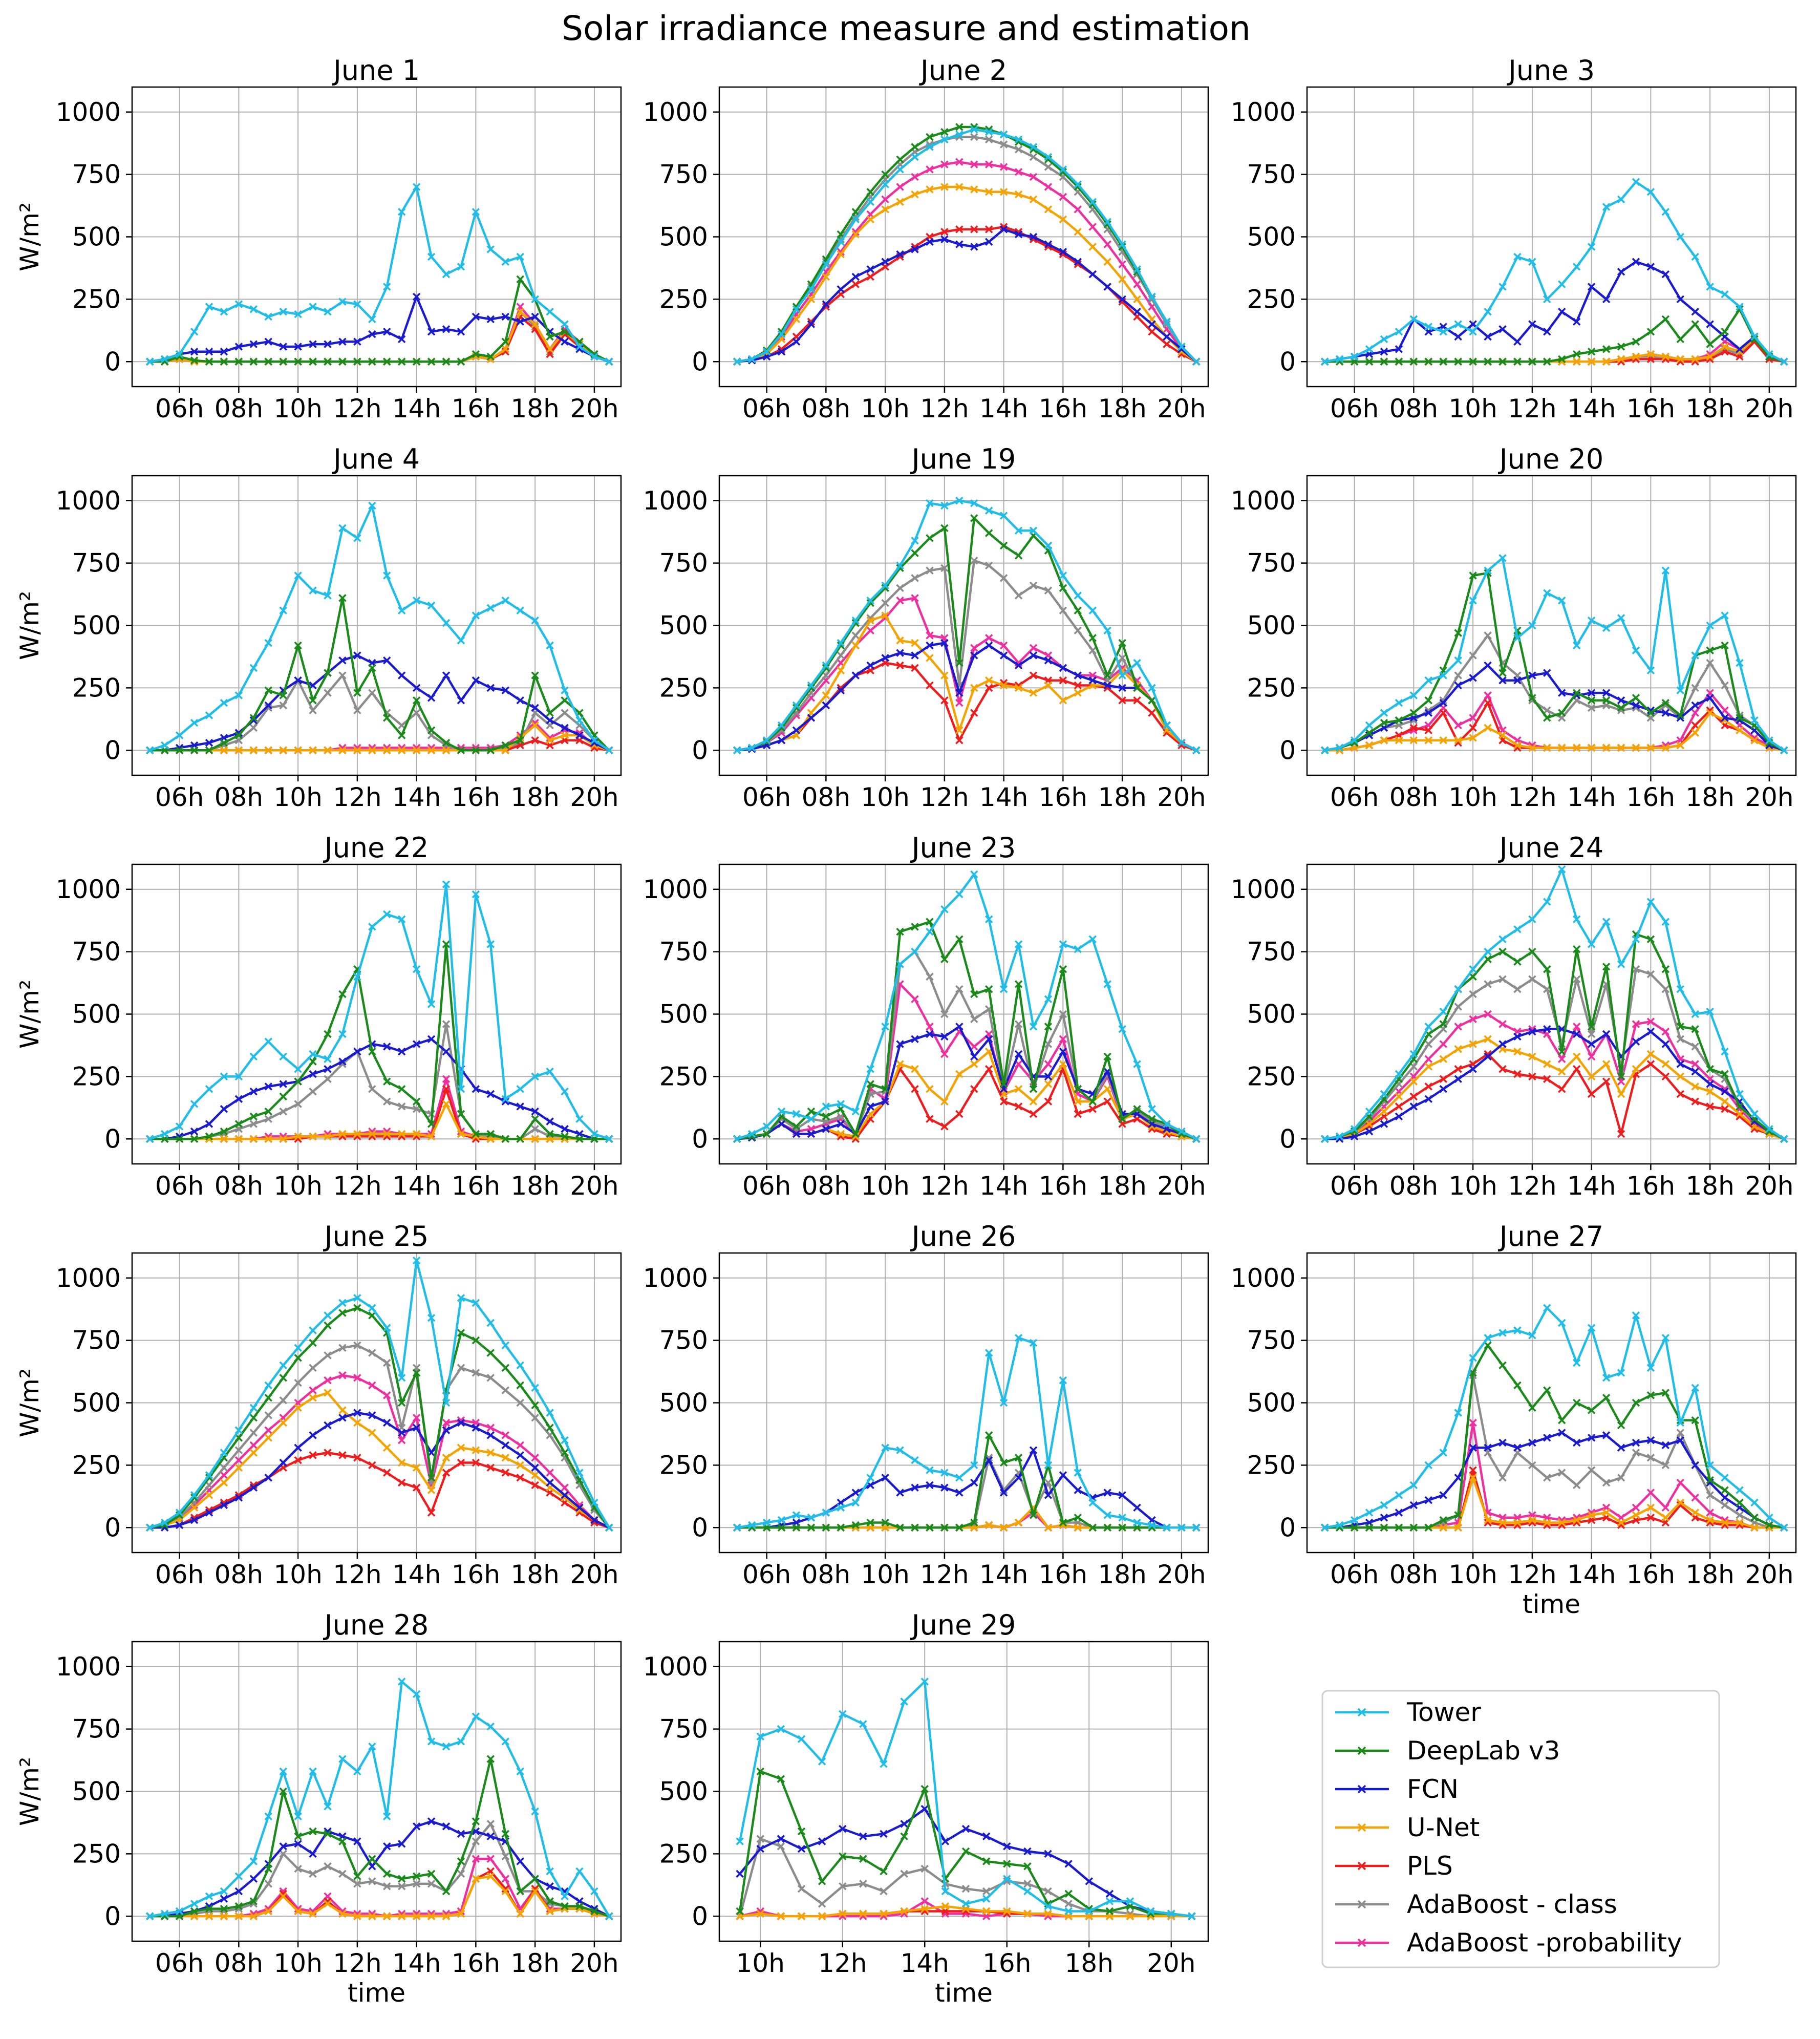  What do you see at coordinates (963, 848) in the screenshot?
I see `panel-title: June 23` at bounding box center [963, 848].